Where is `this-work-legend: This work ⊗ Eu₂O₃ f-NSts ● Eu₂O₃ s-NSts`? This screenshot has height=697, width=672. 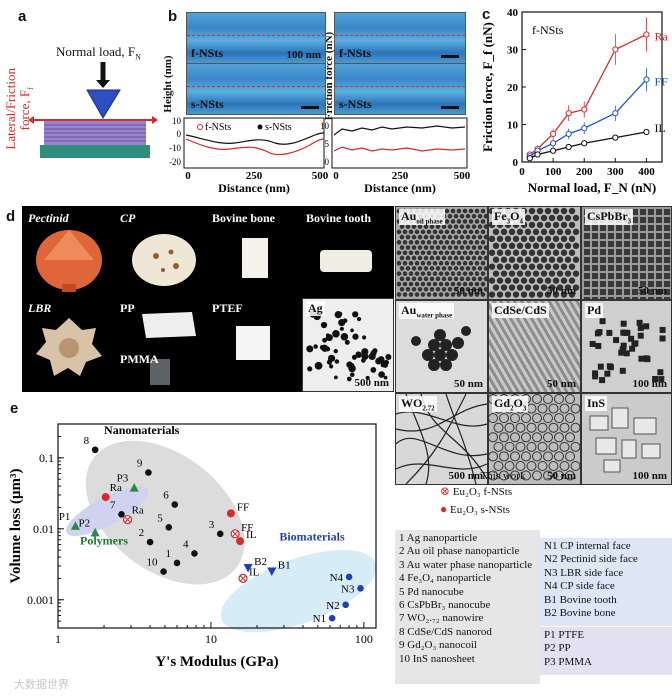
this-work-legend: This work ⊗ Eu₂O₃ f-NSts ● Eu₂O₃ s-NSts is located at coordinates (505, 493).